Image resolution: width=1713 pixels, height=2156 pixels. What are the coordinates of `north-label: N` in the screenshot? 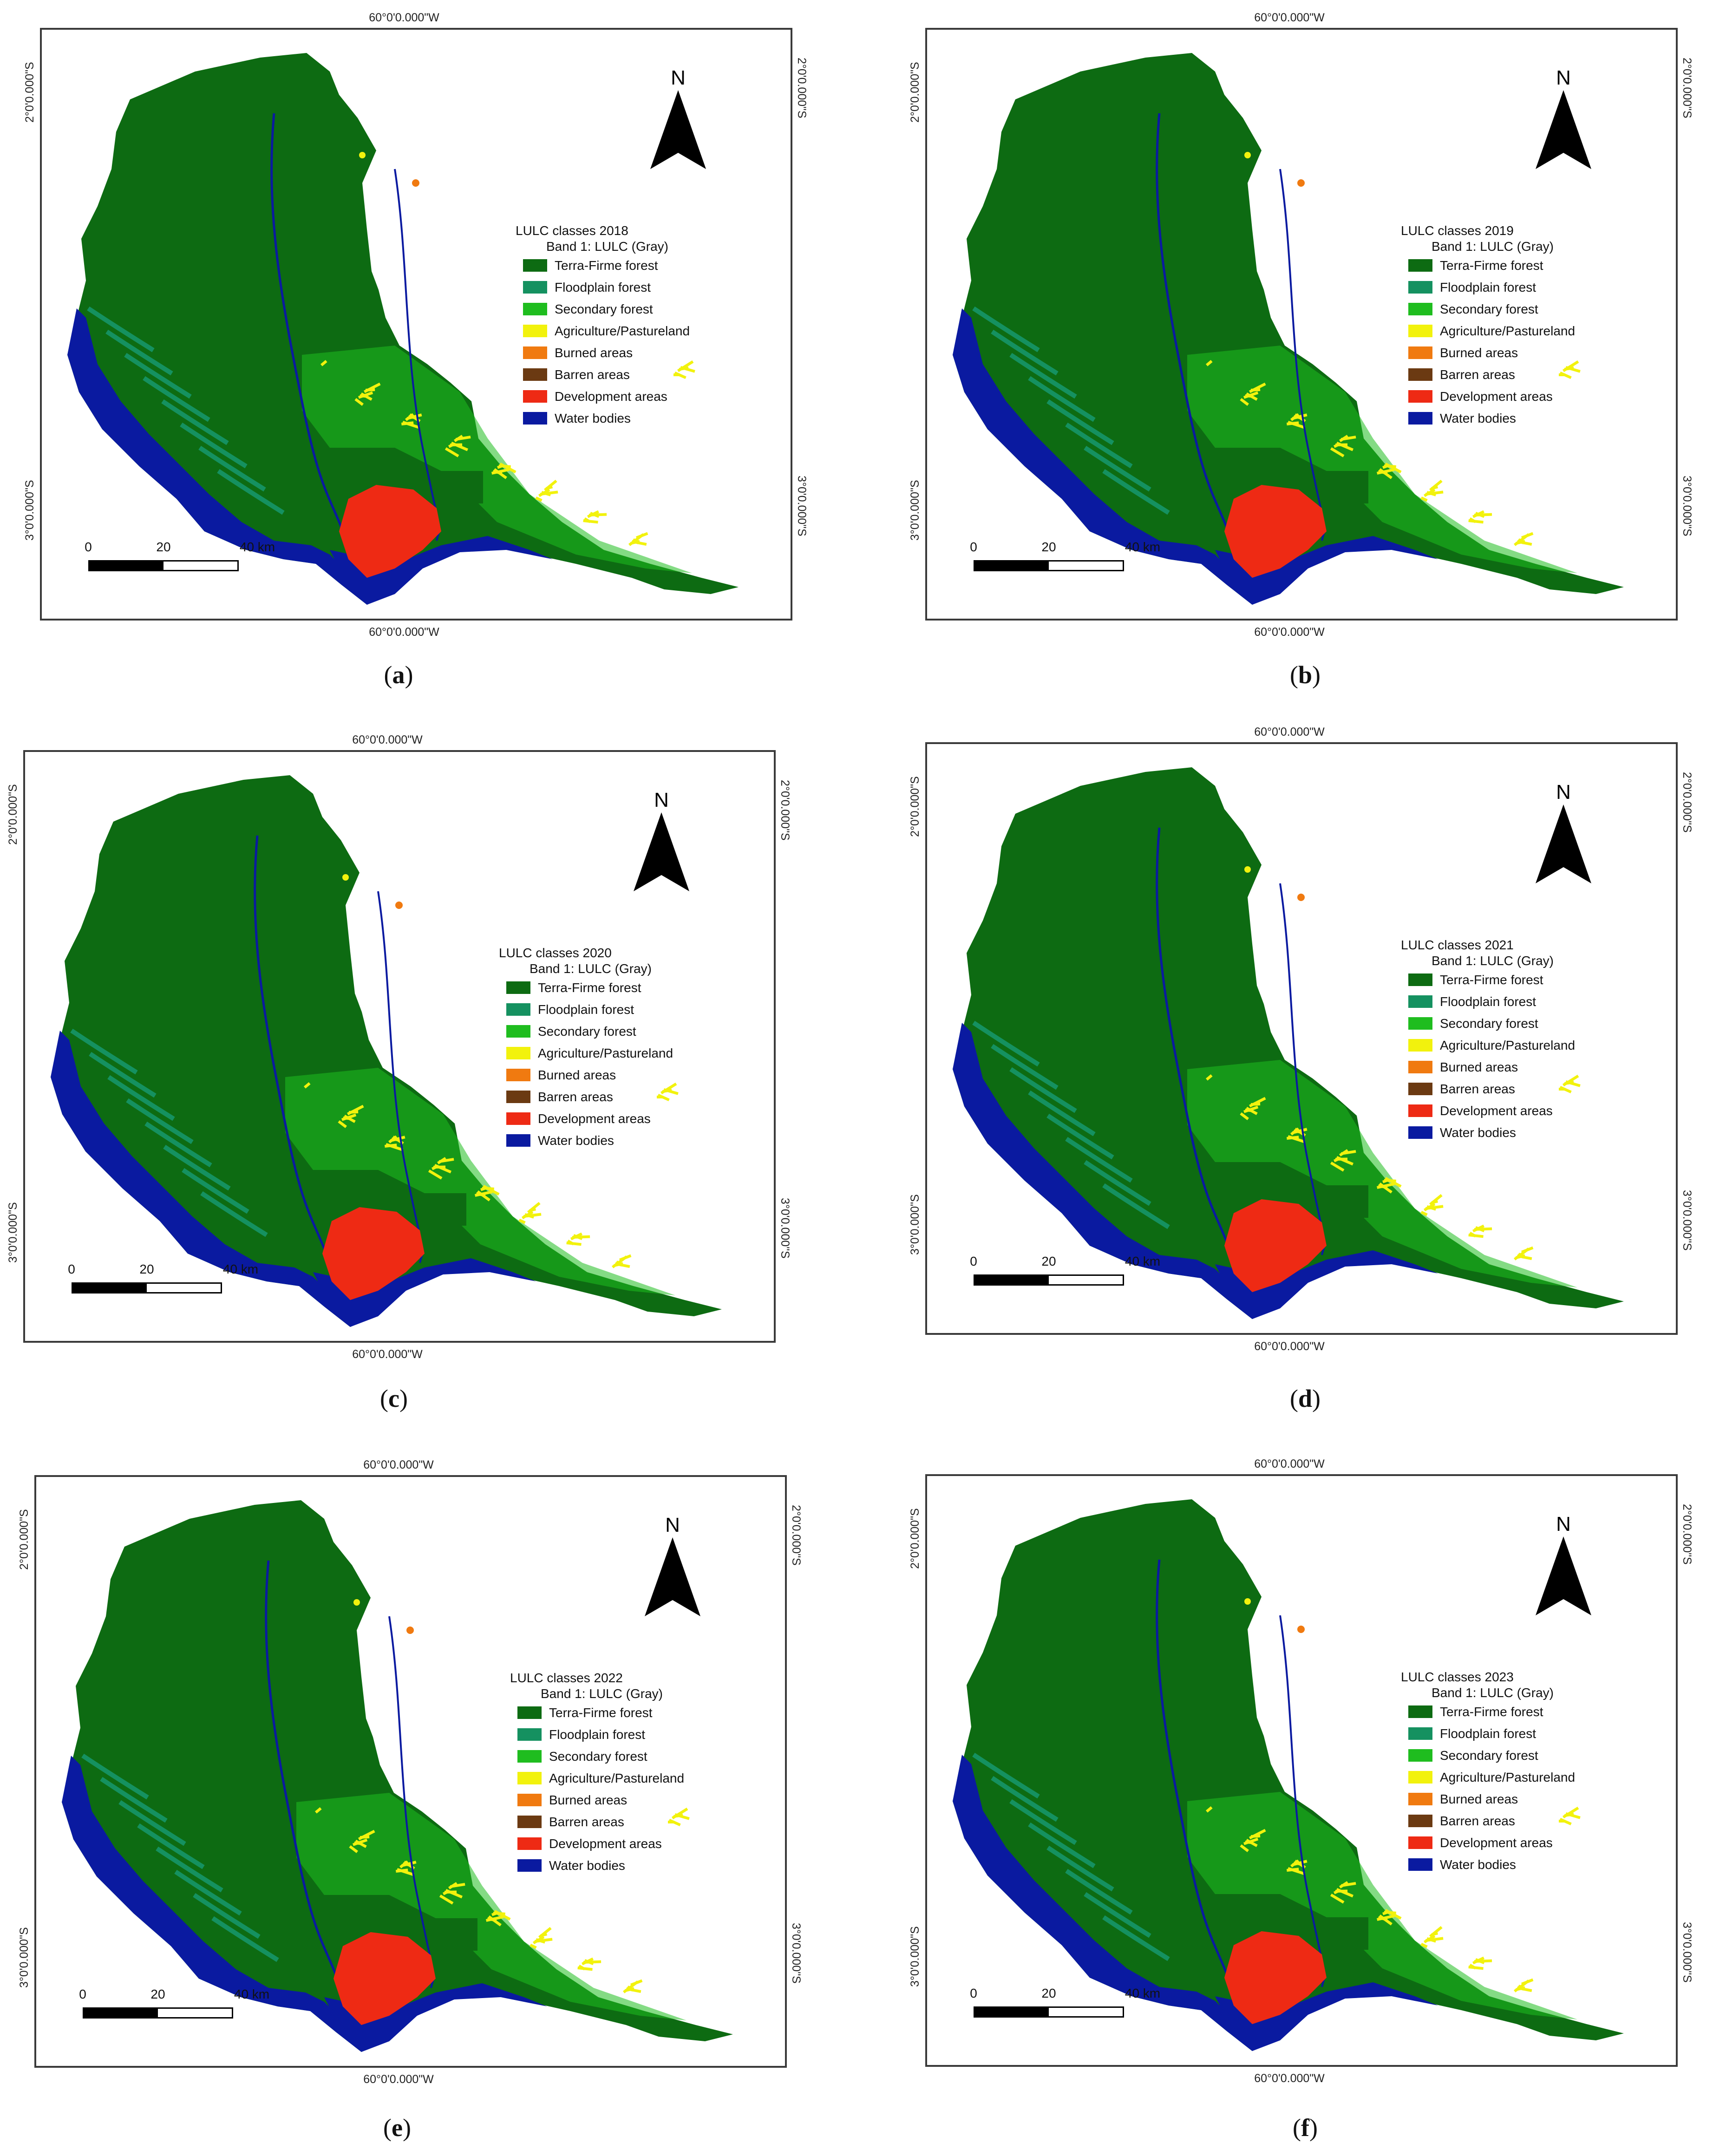 It's located at (1564, 1524).